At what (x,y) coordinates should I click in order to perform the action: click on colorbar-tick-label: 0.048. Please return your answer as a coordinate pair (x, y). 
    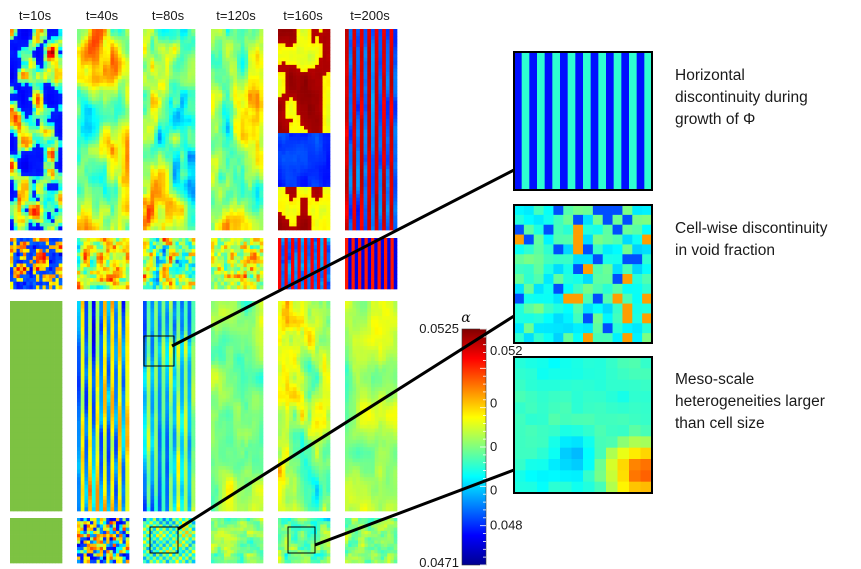
    Looking at the image, I should click on (506, 525).